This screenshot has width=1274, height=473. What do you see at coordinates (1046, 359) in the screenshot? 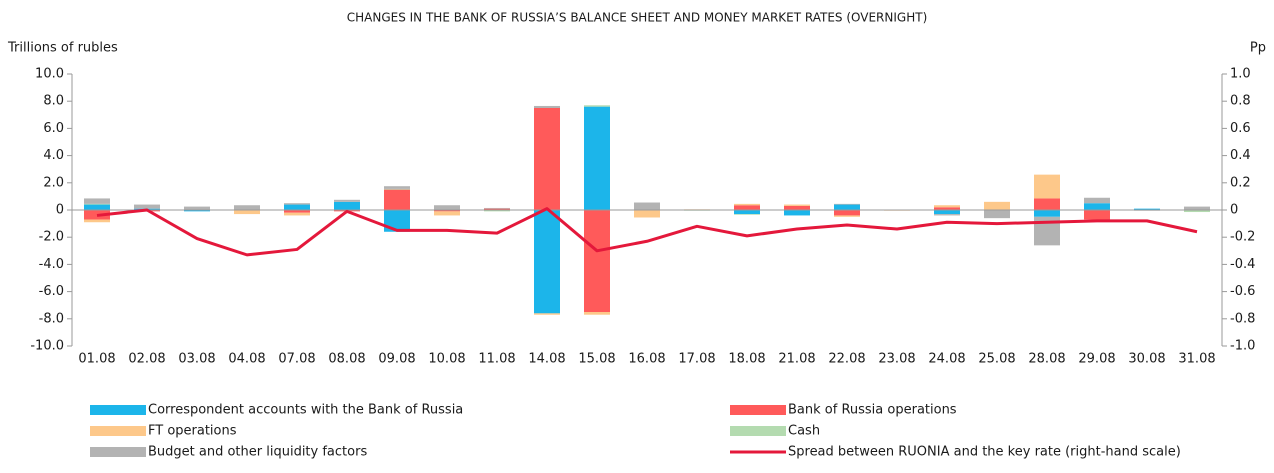
I see `x-tick-label: 28.08` at bounding box center [1046, 359].